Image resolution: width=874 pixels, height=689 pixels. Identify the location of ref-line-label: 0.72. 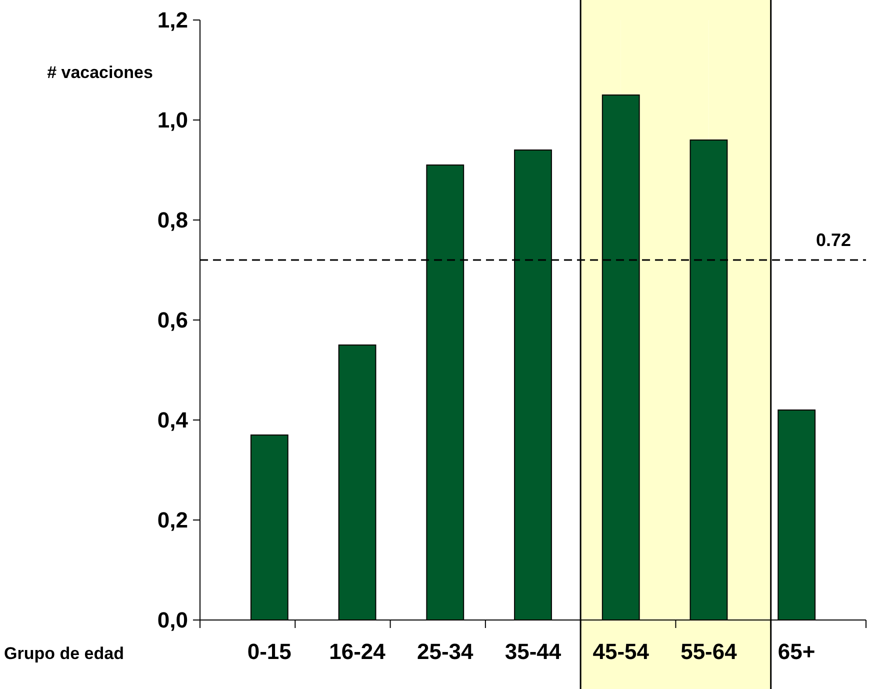
(833, 240).